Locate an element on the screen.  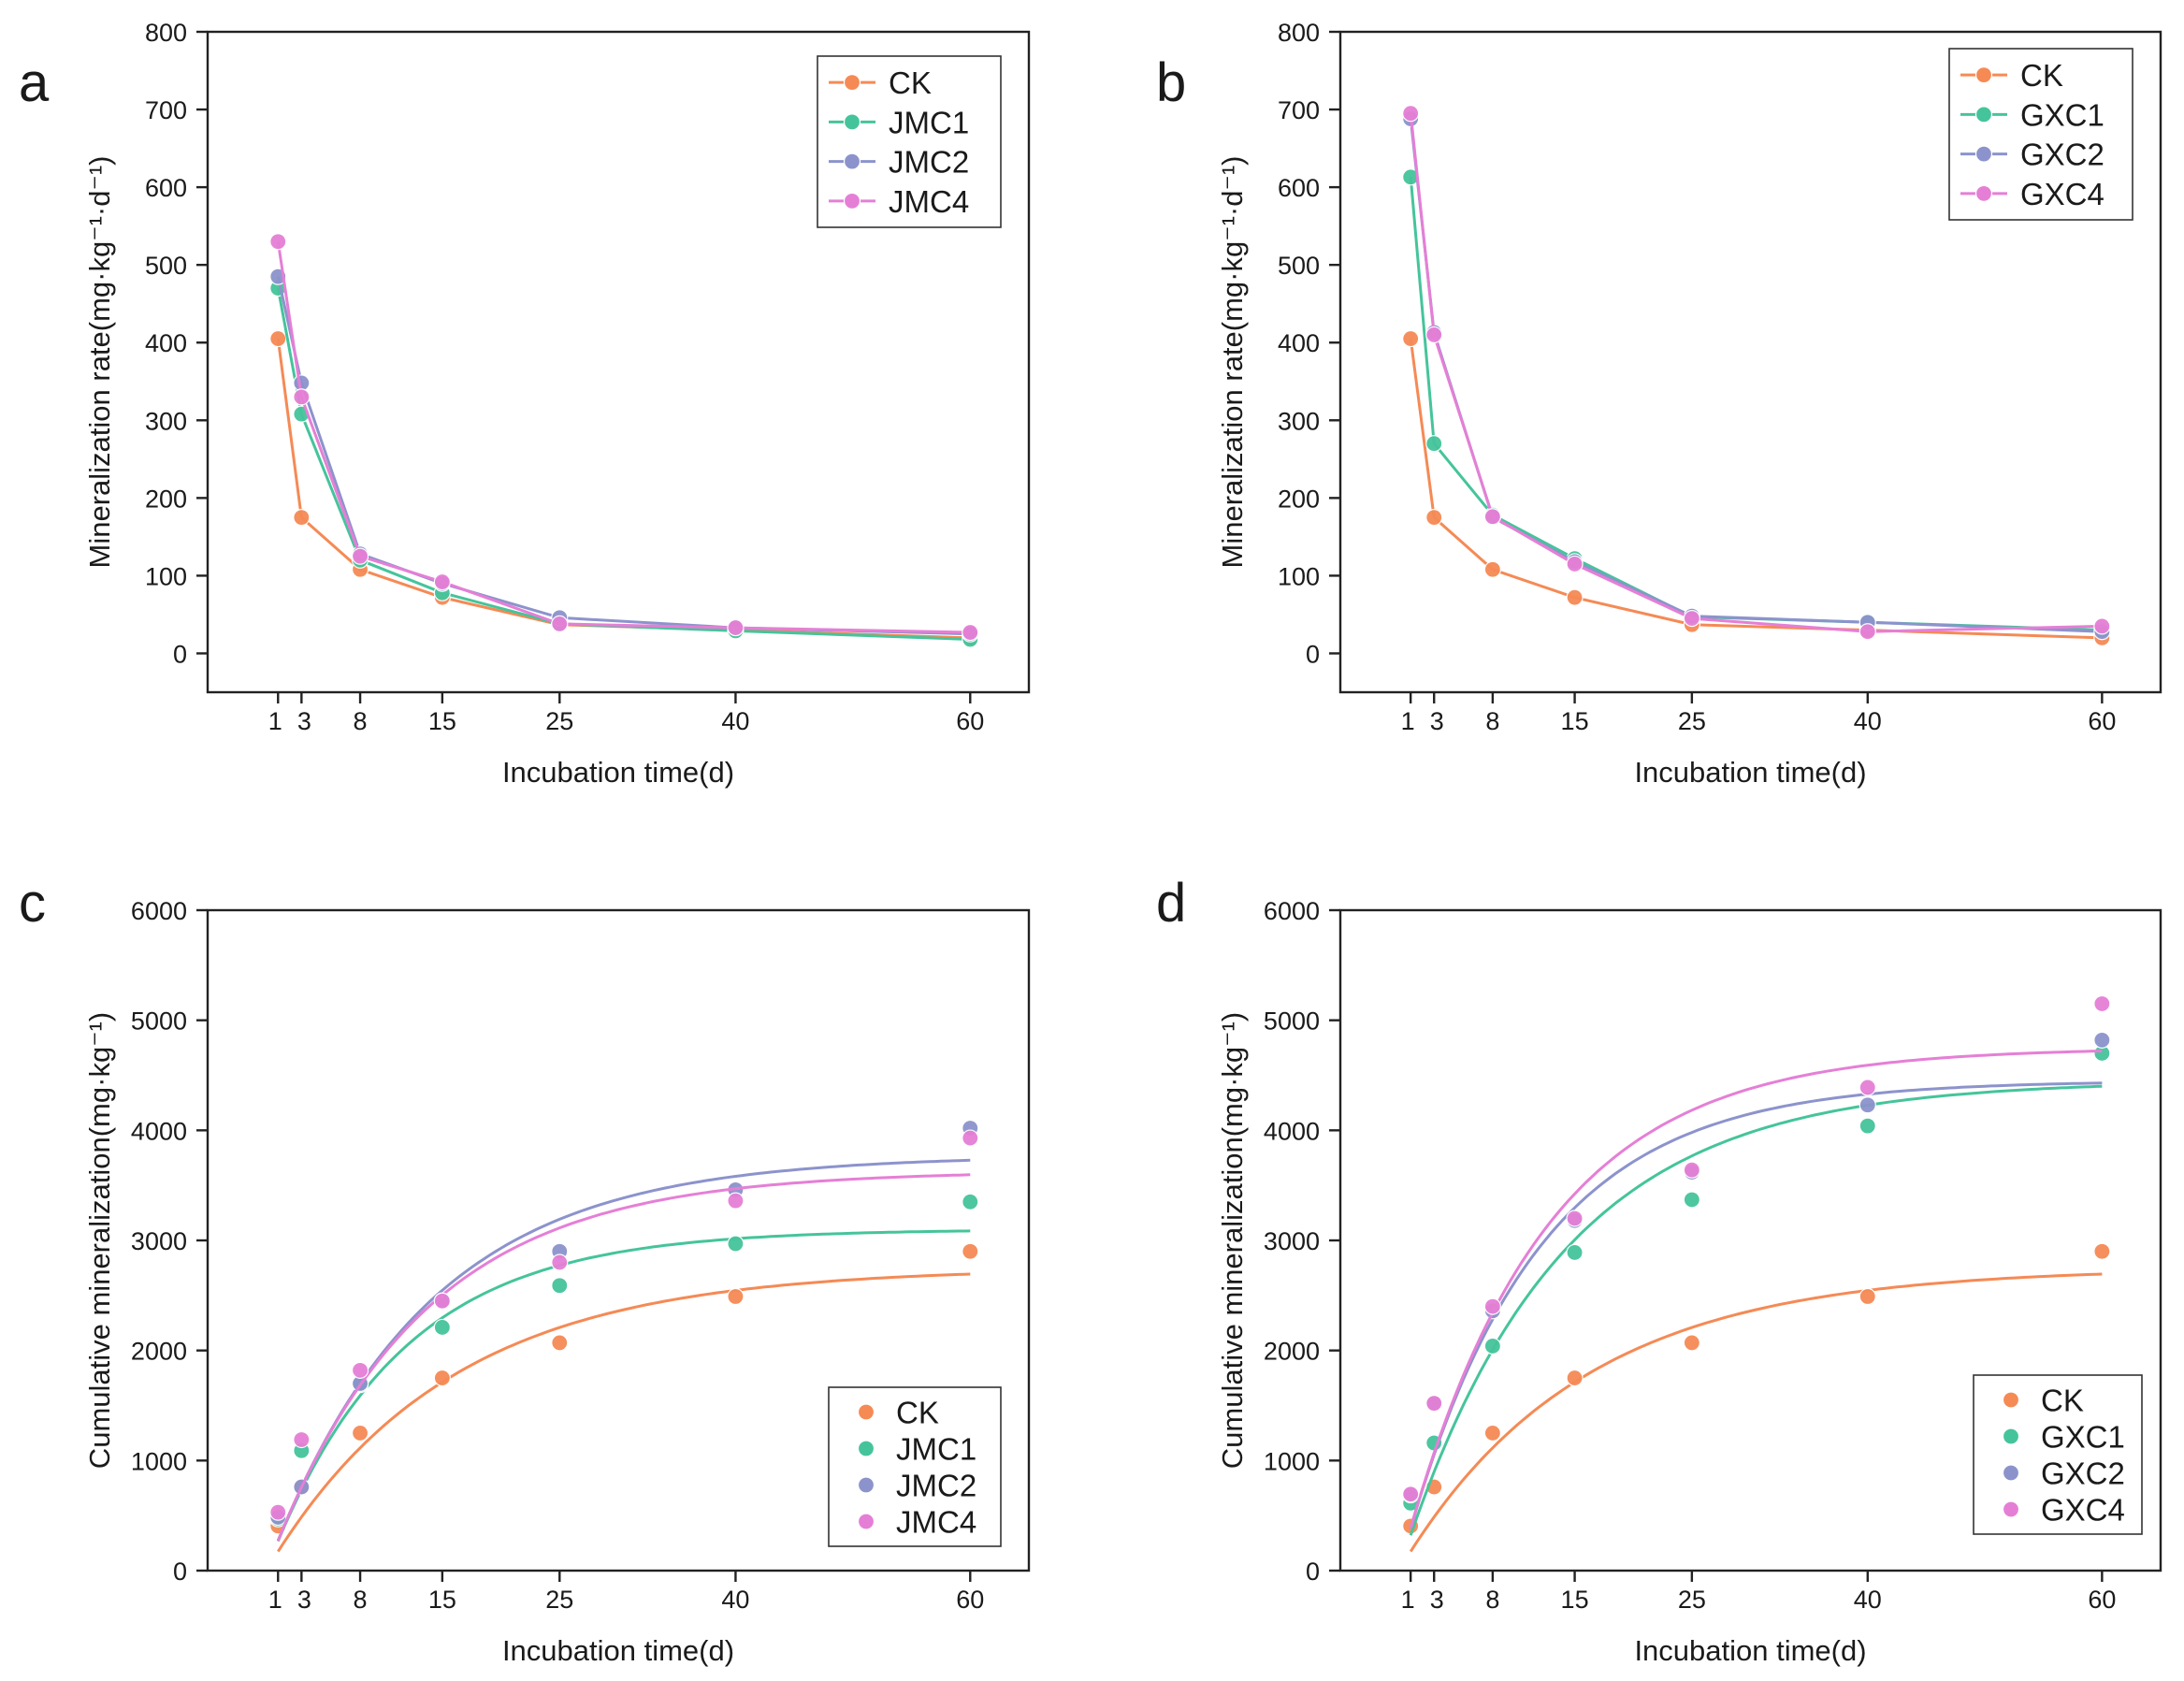
y-tick-label: 5000 is located at coordinates (159, 1021).